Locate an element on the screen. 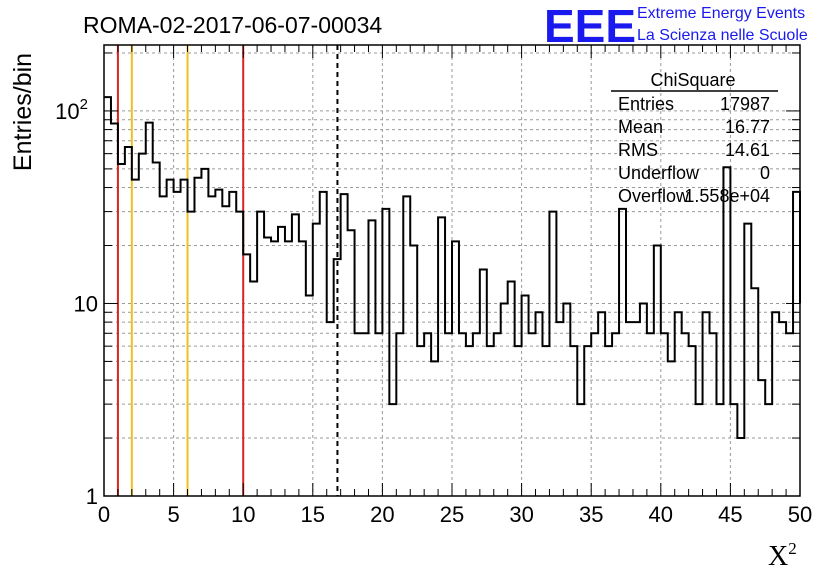  x-axis-label: X2 is located at coordinates (782, 555).